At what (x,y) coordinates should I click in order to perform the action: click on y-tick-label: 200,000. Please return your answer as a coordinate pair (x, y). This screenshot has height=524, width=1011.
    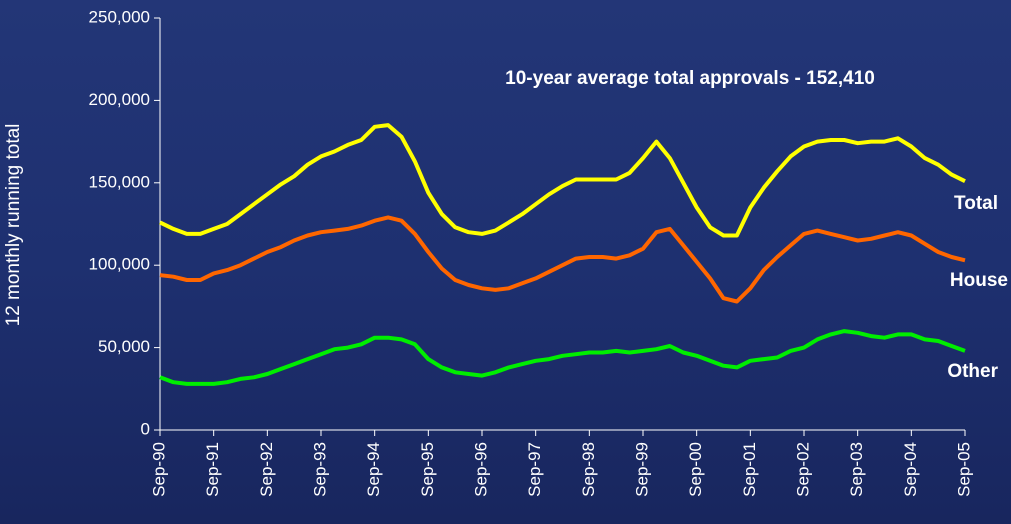
    Looking at the image, I should click on (119, 99).